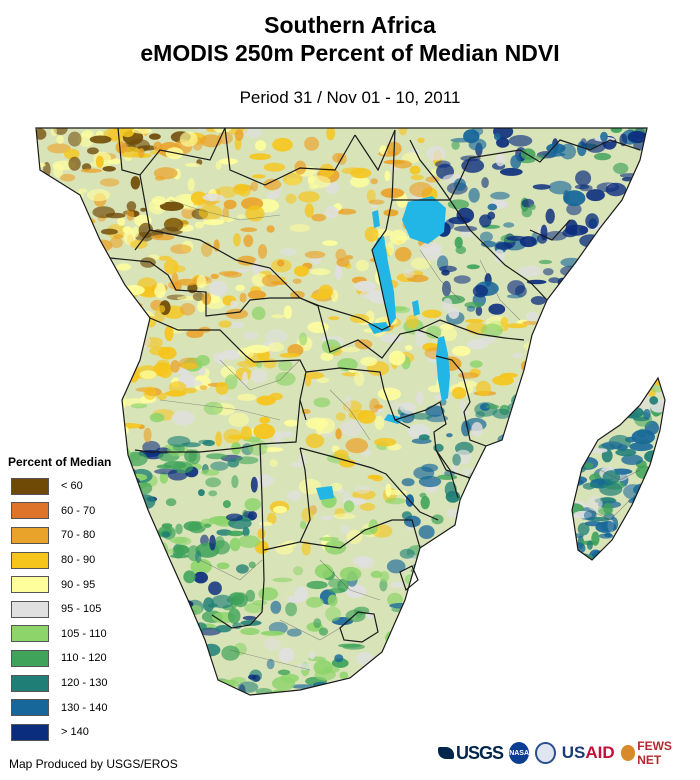  Describe the element at coordinates (68, 683) in the screenshot. I see `legend-item: 120 - 130` at that location.